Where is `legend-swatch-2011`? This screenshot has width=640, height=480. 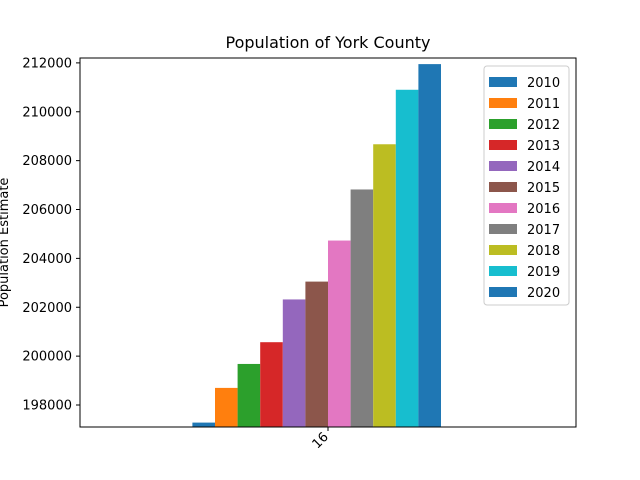 legend-swatch-2011 is located at coordinates (503, 103).